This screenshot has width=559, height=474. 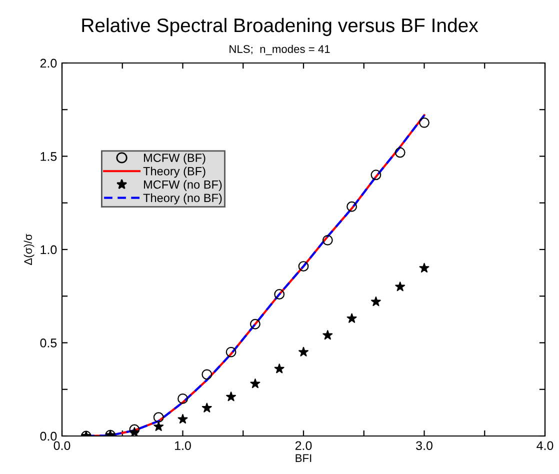 I want to click on y-tick-label: 1.0, so click(x=48, y=249).